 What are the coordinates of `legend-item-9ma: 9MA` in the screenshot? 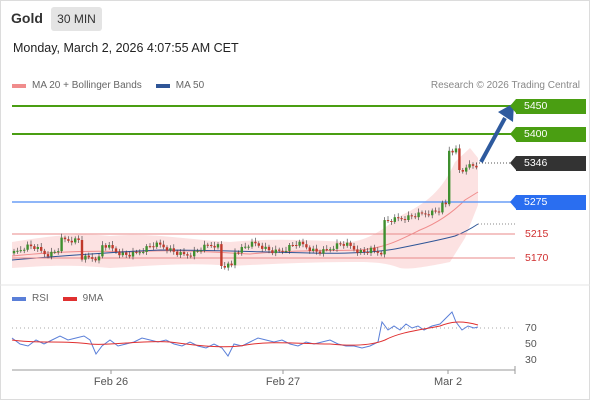 It's located at (83, 298).